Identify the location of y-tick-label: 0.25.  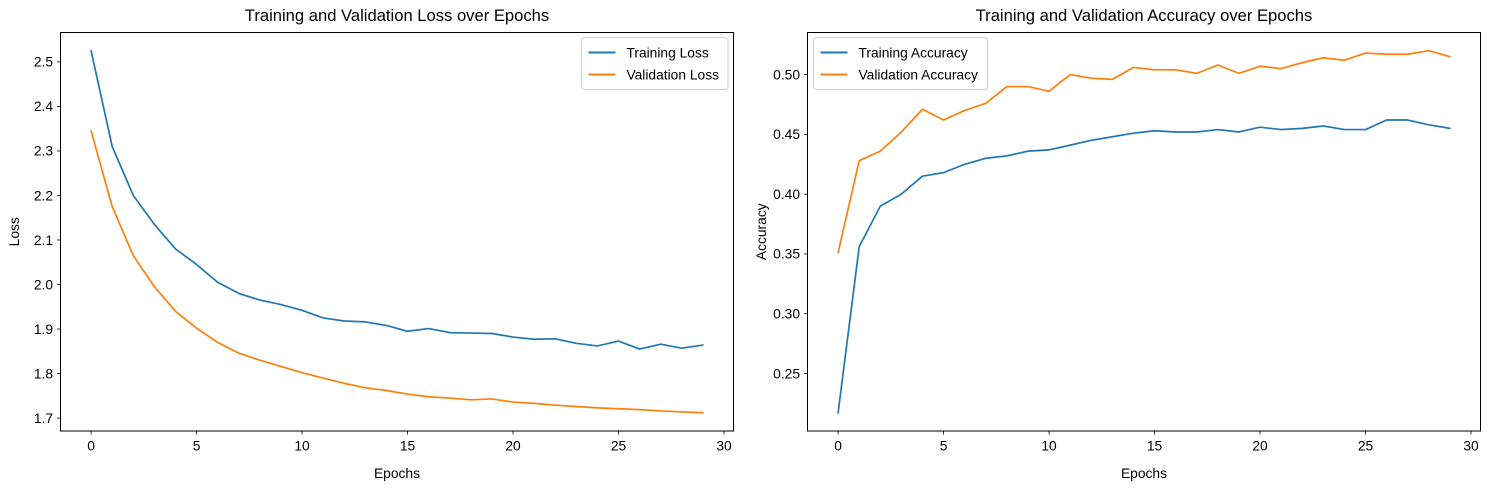
(786, 373).